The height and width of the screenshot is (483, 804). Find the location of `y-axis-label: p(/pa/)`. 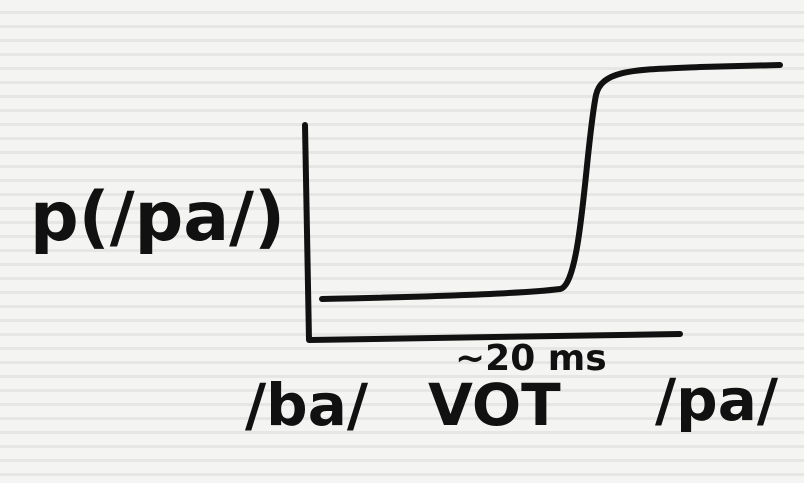

y-axis-label: p(/pa/) is located at coordinates (157, 217).